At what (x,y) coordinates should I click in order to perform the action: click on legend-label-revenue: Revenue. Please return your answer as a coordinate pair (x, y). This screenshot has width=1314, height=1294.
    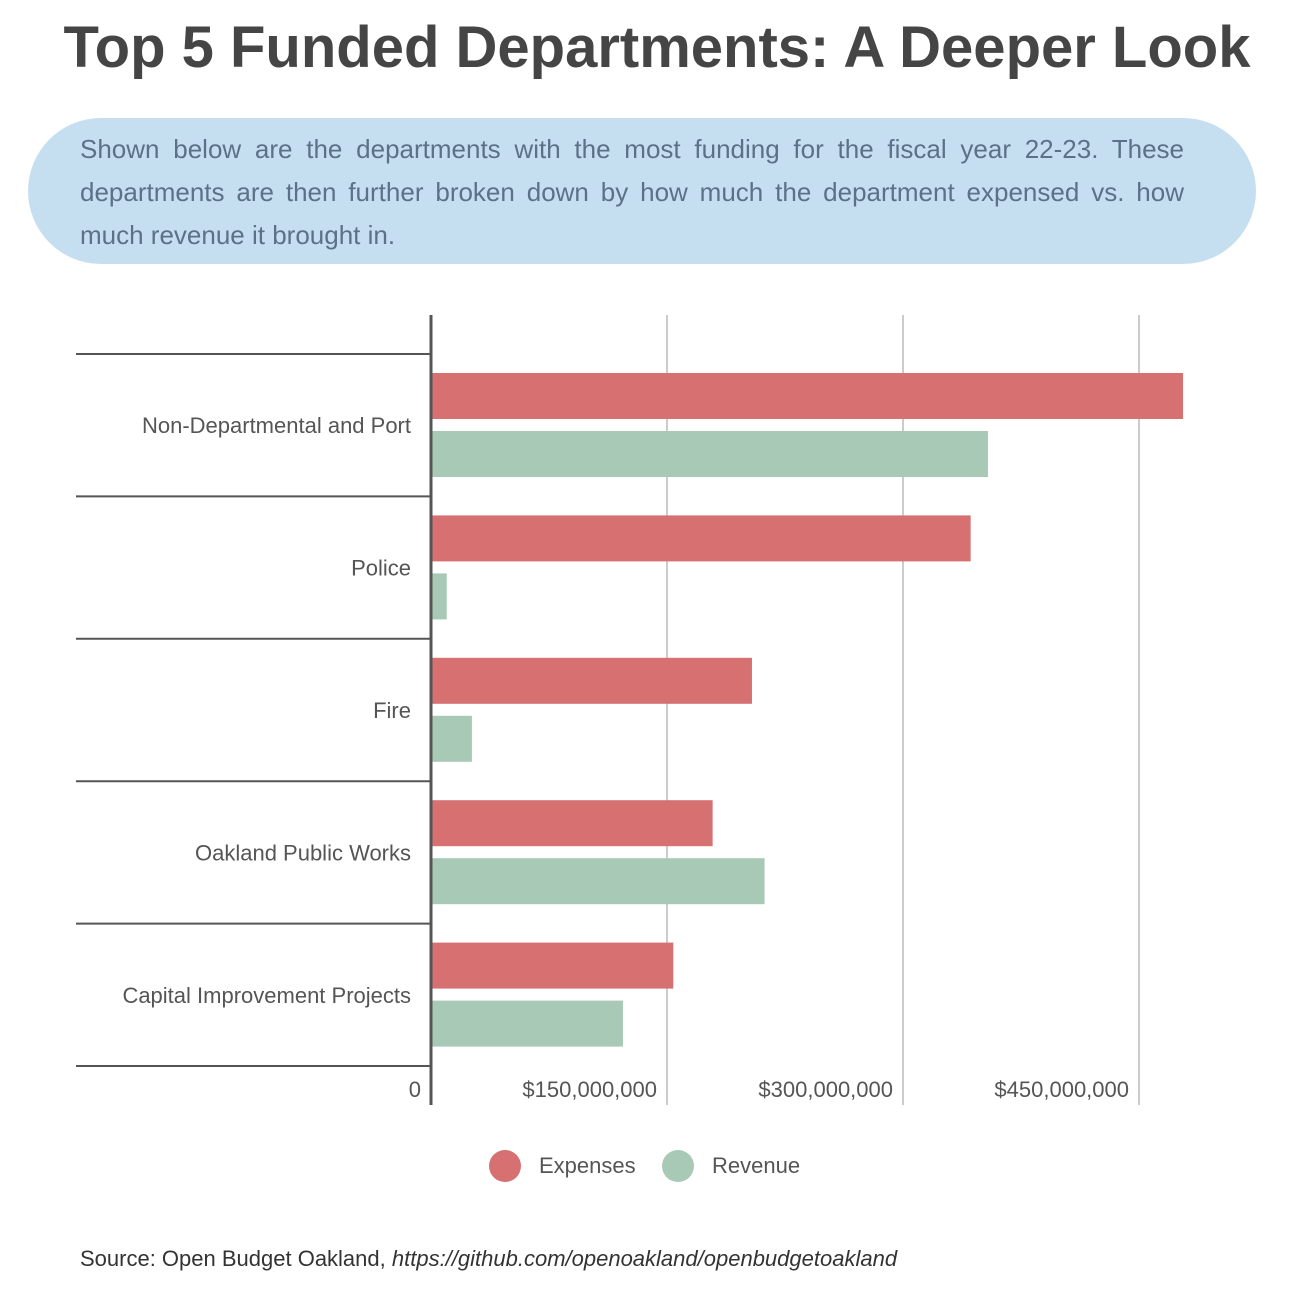
    Looking at the image, I should click on (756, 1165).